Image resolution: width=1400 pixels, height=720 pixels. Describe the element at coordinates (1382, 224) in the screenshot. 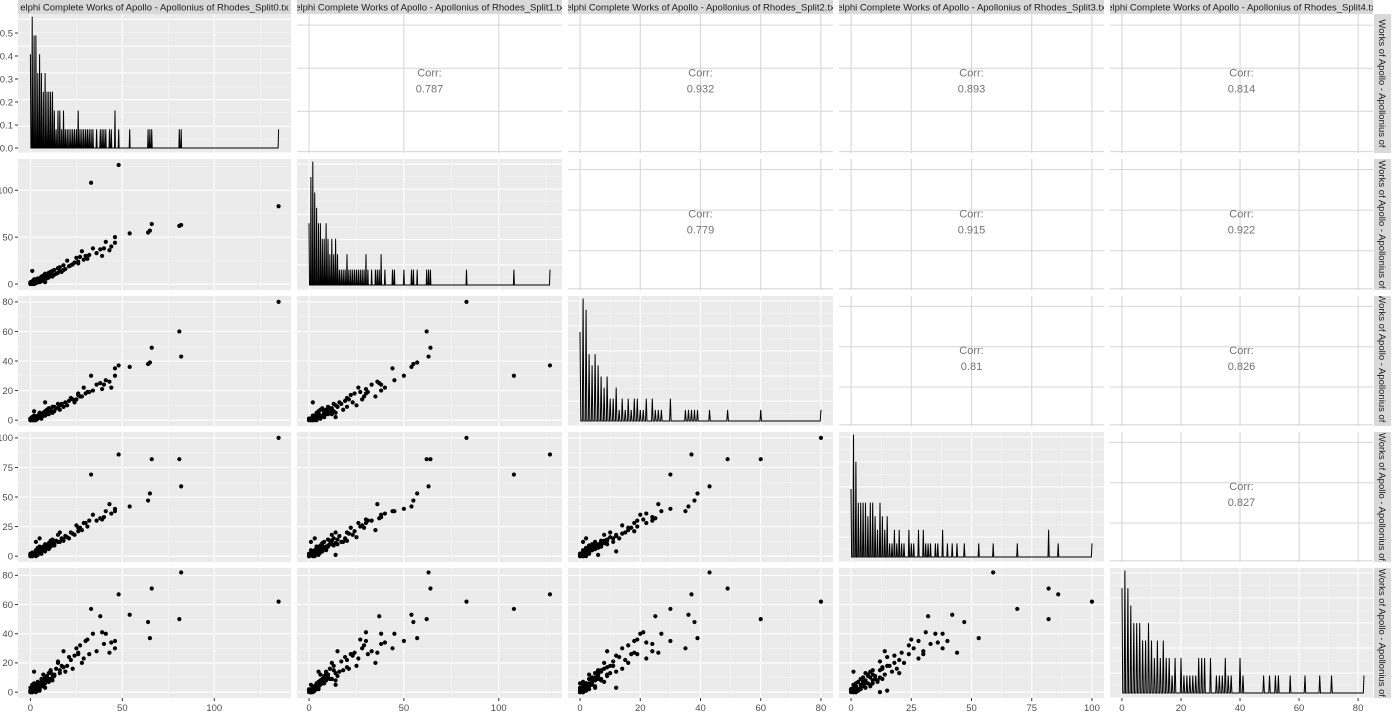

I see `row-strip: Works of Apollo - Apollonius of` at that location.